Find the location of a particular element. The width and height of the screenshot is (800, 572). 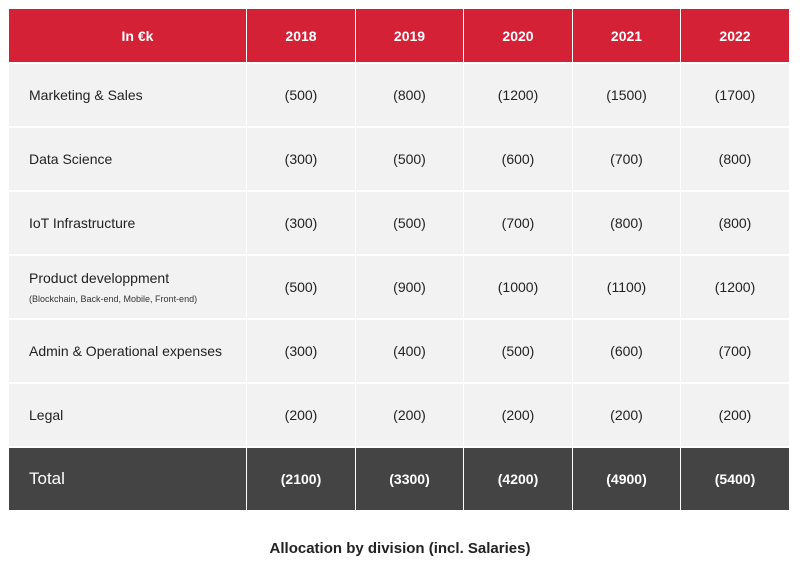

row-label-text: Product developpment is located at coordinates (99, 278).